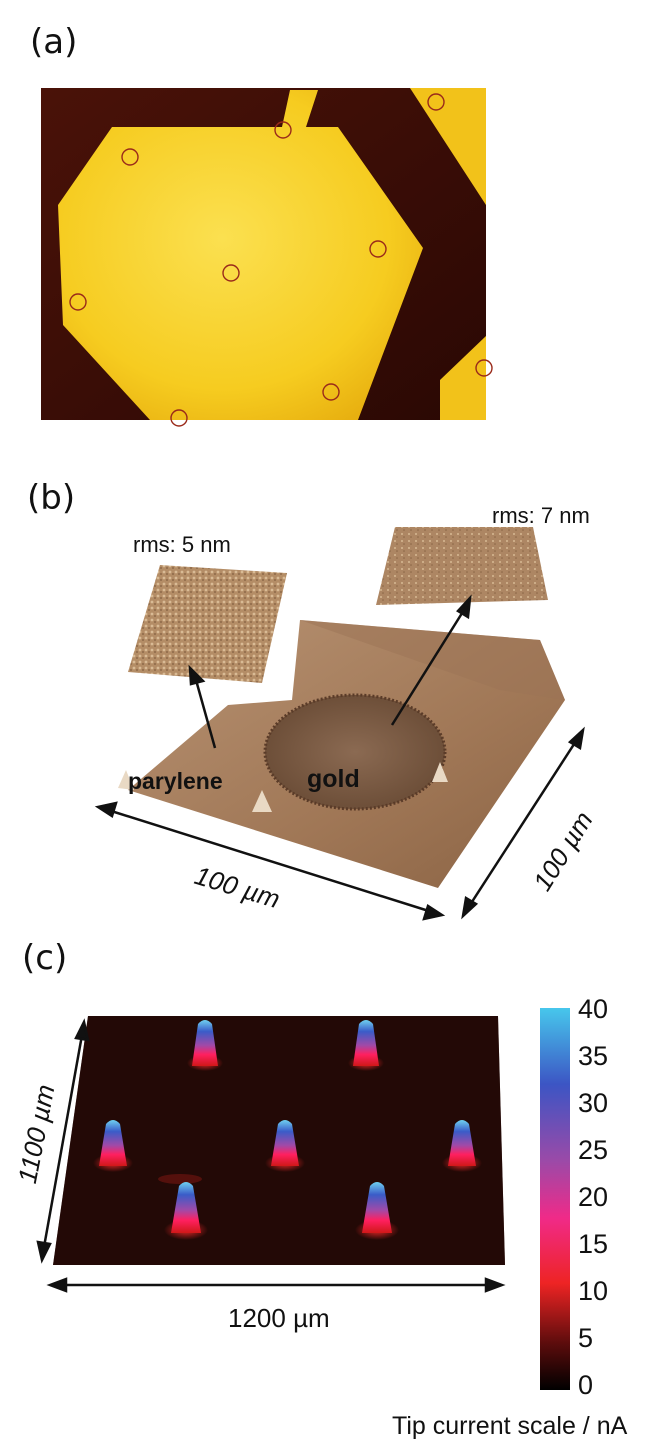 The image size is (651, 1452). What do you see at coordinates (586, 1385) in the screenshot?
I see `colorbar-tick: 0` at bounding box center [586, 1385].